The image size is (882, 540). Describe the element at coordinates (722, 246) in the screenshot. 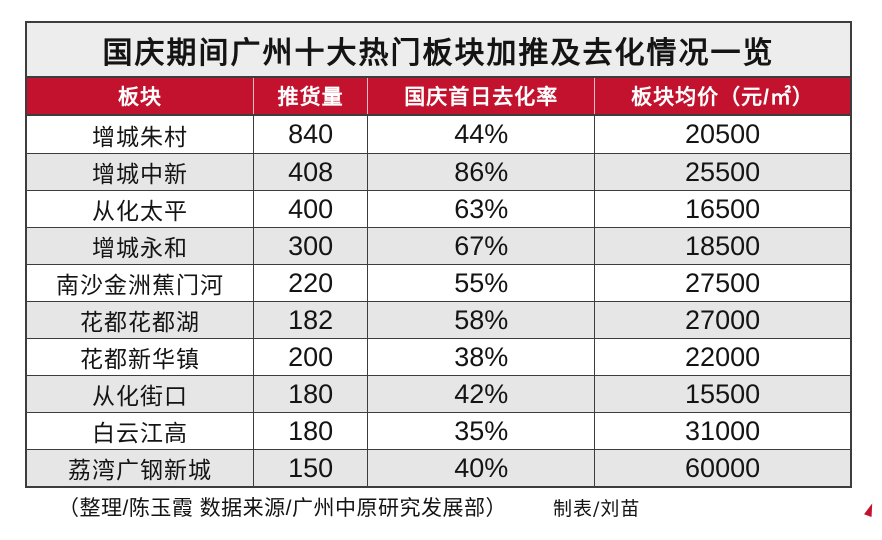

I see `cell-price: 18500` at that location.